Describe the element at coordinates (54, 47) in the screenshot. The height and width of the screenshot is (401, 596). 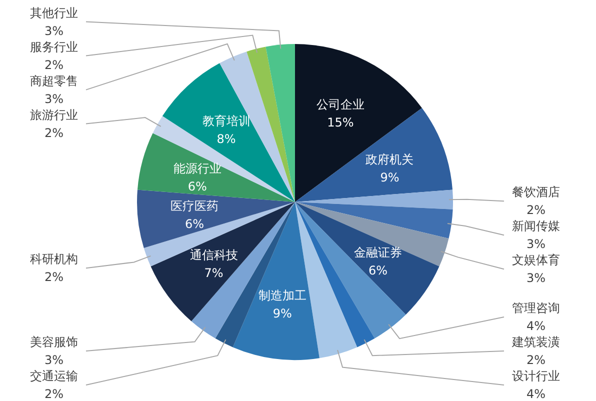
I see `slice-label: 服务行业` at that location.